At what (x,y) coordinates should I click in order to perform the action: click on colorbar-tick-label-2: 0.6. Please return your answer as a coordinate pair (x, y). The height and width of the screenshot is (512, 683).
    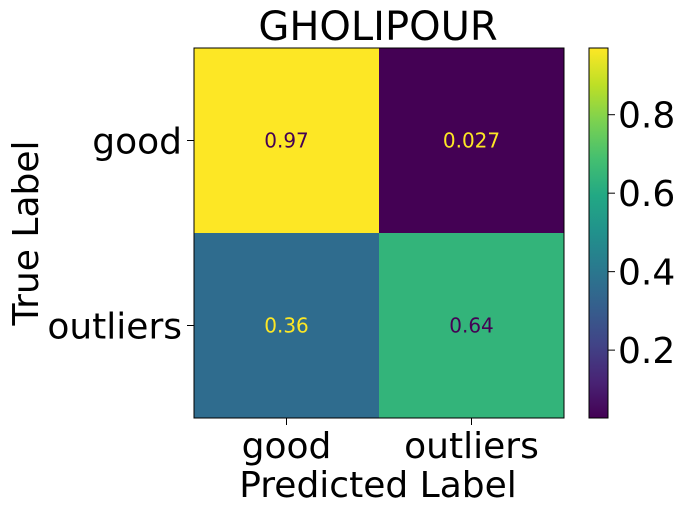
    Looking at the image, I should click on (646, 194).